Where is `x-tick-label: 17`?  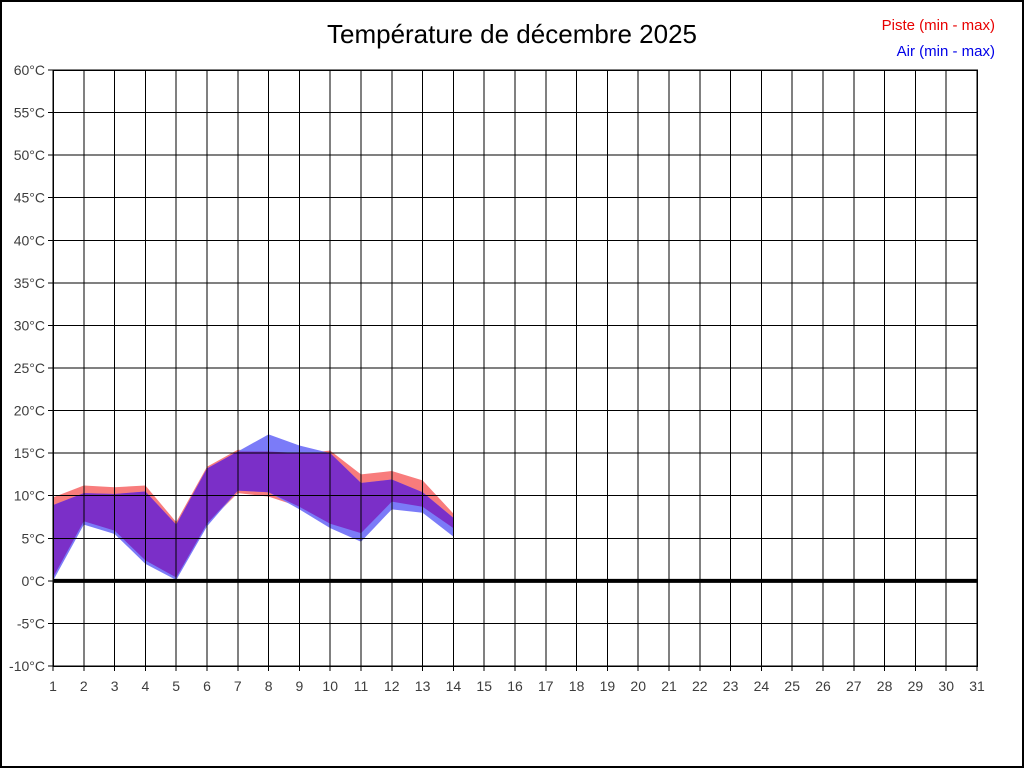 x-tick-label: 17 is located at coordinates (546, 686).